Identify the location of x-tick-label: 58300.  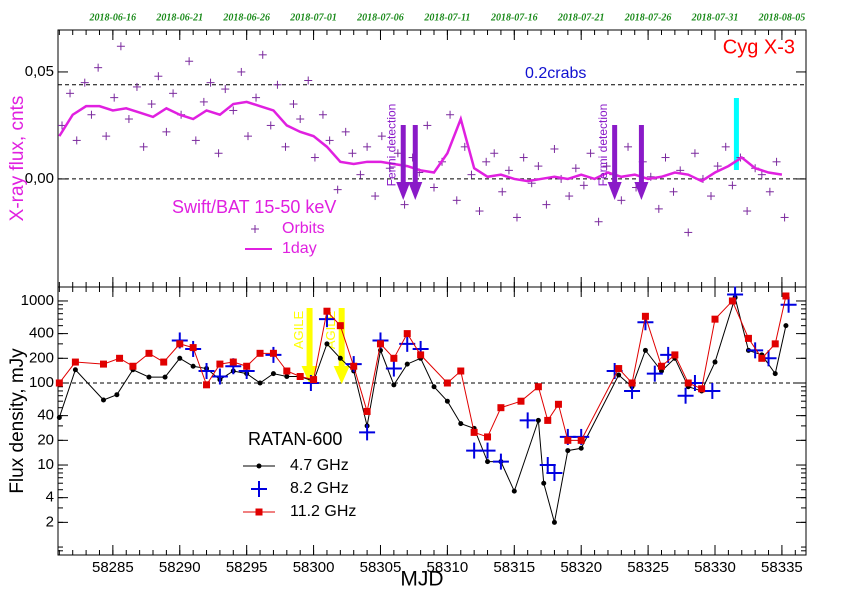
(314, 567).